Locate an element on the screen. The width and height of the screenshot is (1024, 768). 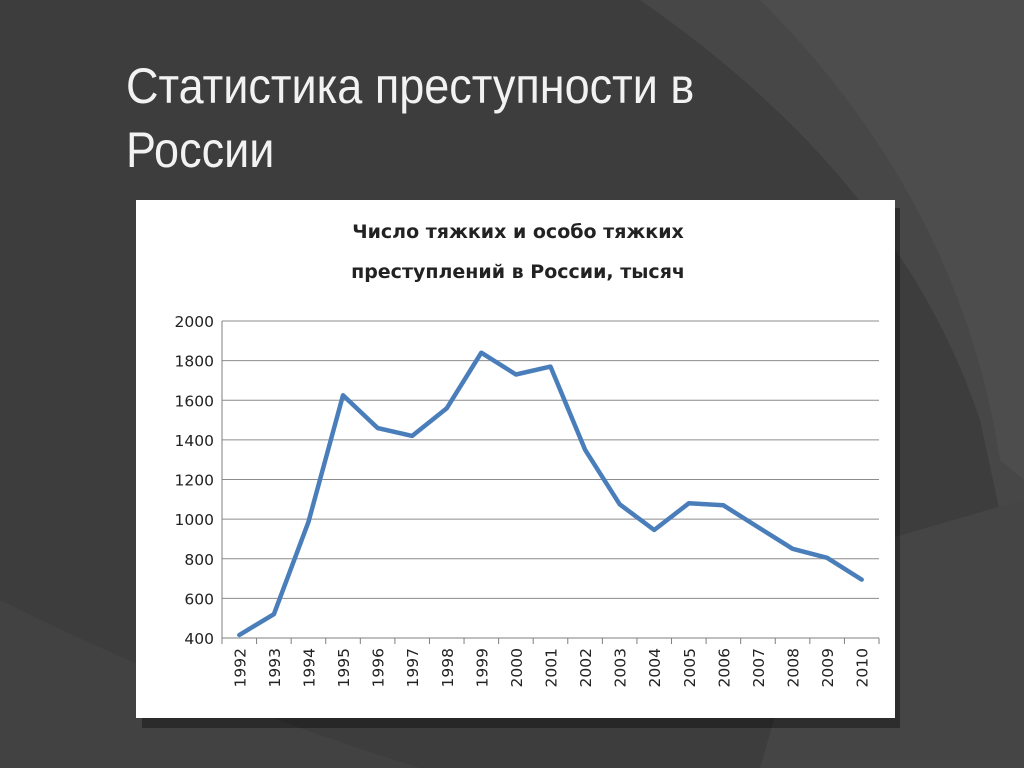
x-tick-label: 2010 is located at coordinates (863, 667).